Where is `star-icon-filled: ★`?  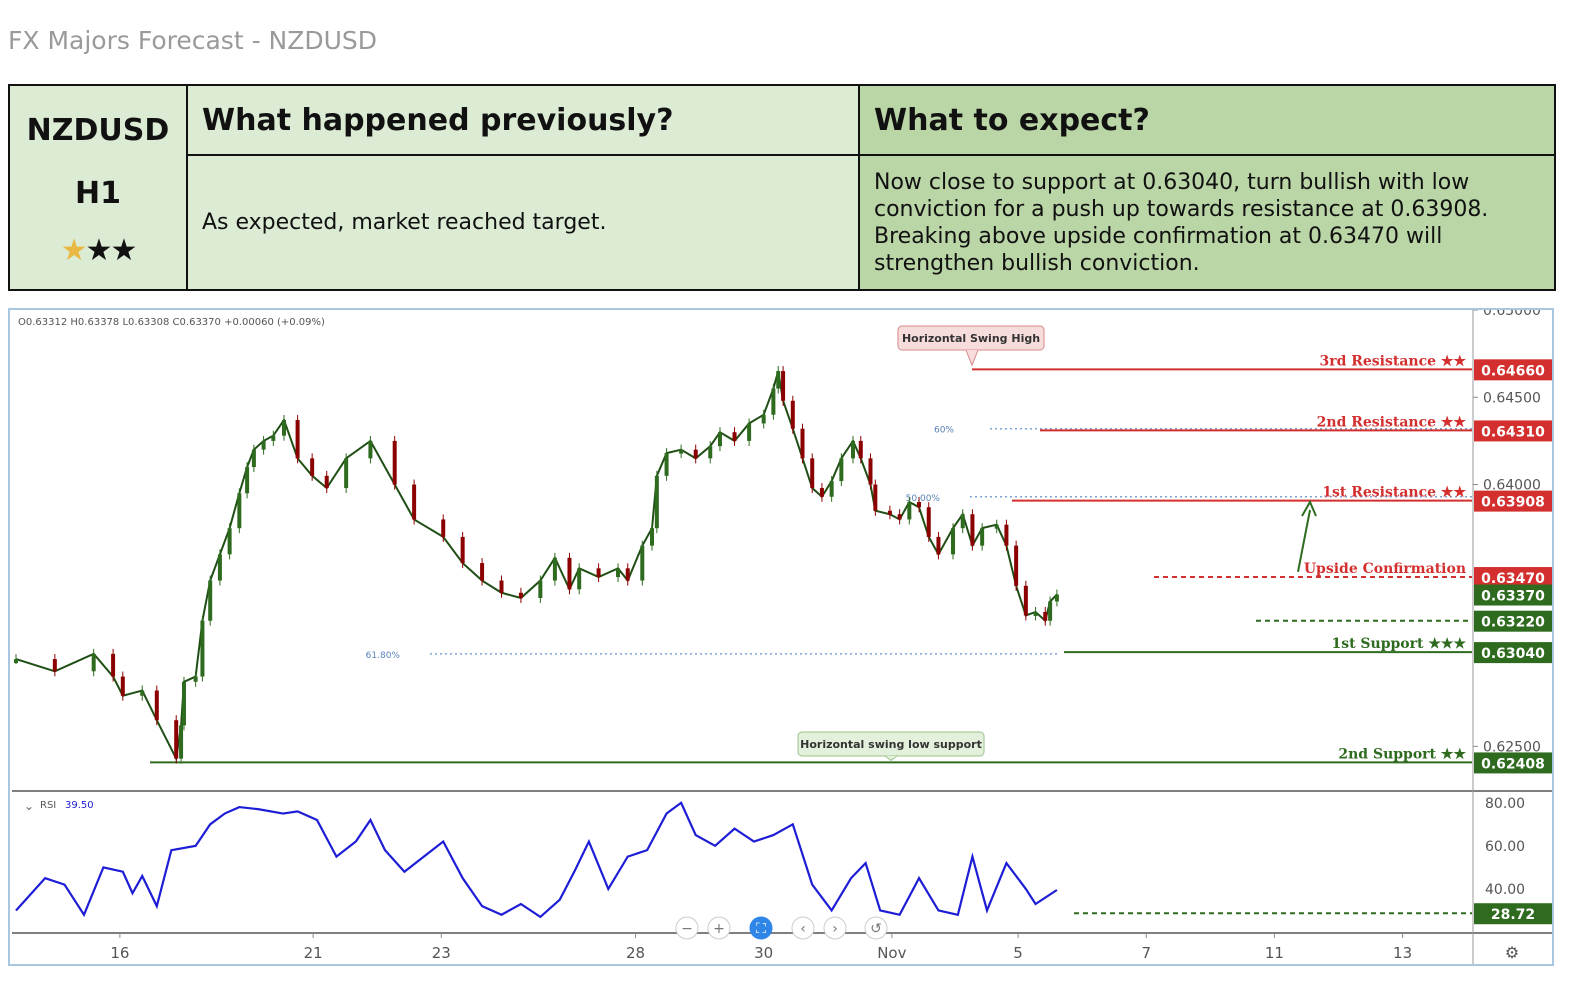 star-icon-filled: ★ is located at coordinates (74, 250).